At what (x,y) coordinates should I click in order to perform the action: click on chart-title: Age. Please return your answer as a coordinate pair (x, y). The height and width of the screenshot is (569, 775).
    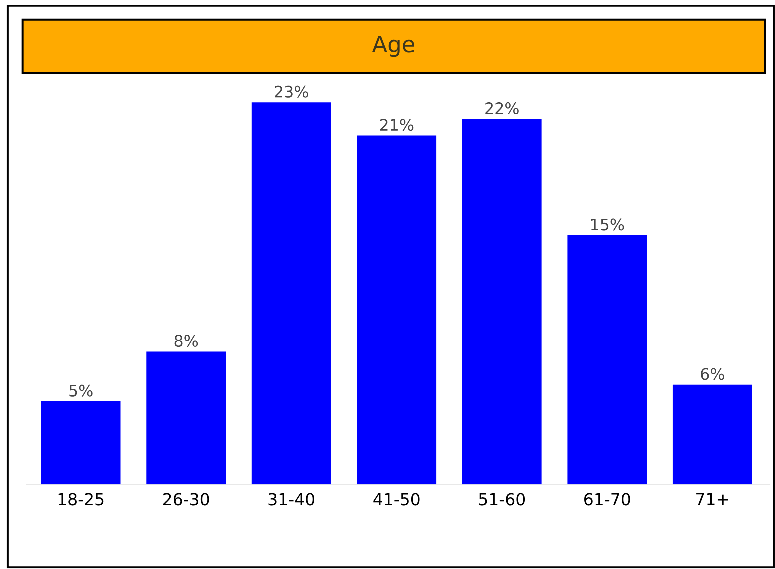
    Looking at the image, I should click on (393, 47).